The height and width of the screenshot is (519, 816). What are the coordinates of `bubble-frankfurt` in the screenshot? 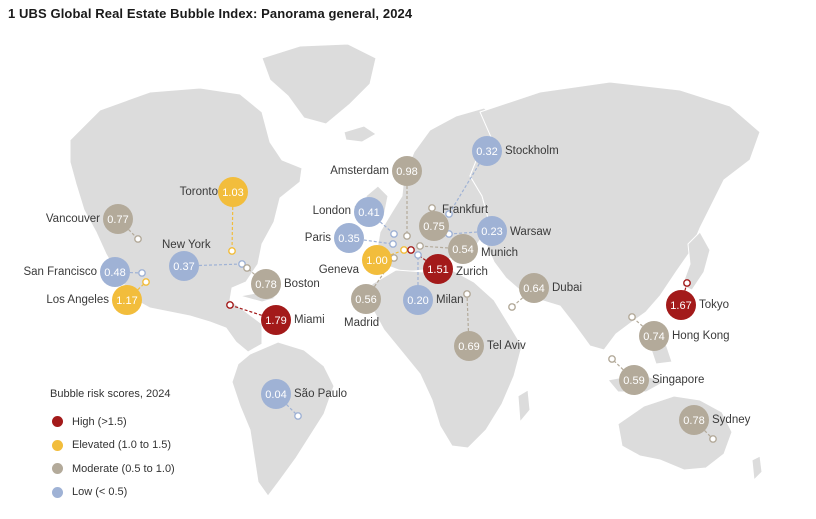 It's located at (434, 226).